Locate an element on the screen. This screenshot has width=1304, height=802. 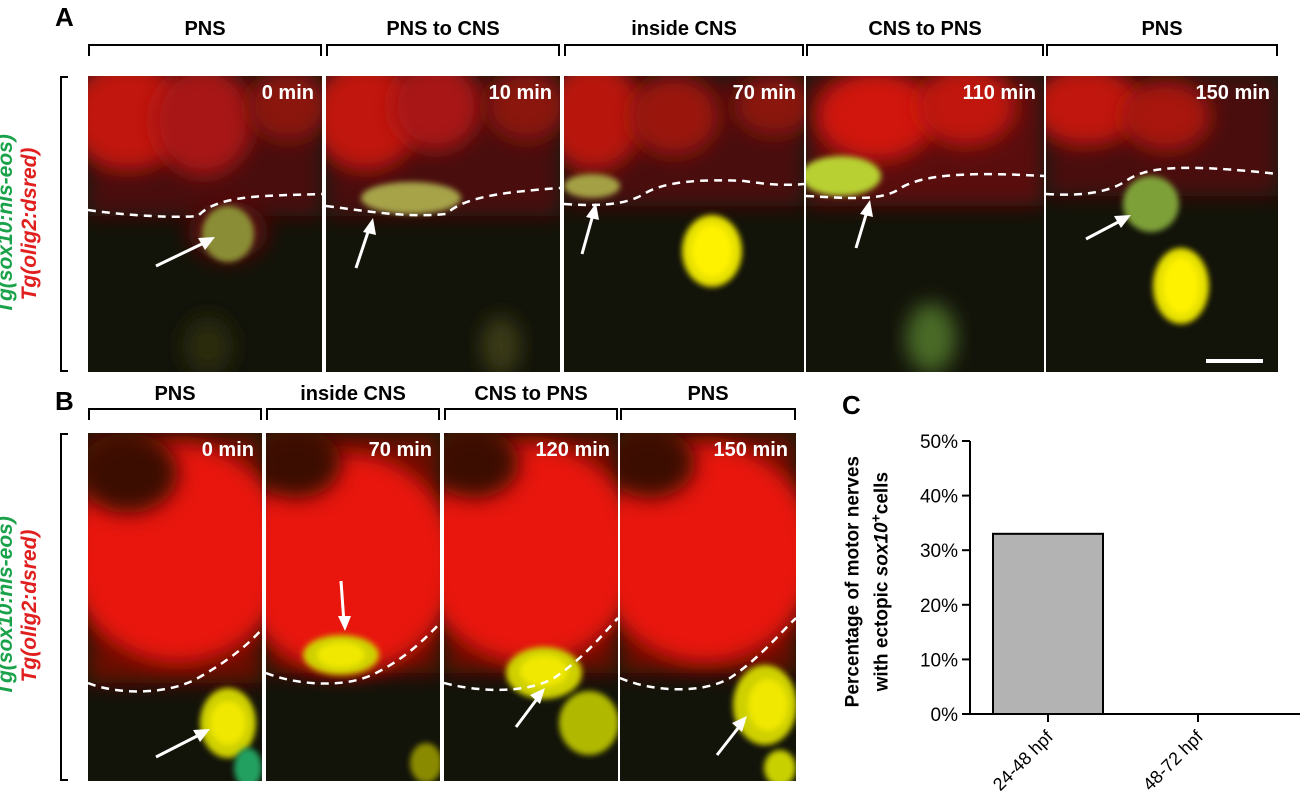
ylabel-plus: + is located at coordinates (875, 518).